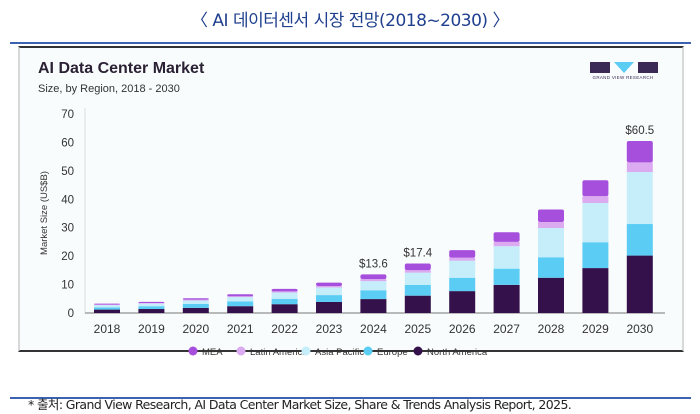 This screenshot has height=414, width=700. Describe the element at coordinates (193, 351) in the screenshot. I see `legend-swatch-mea` at that location.